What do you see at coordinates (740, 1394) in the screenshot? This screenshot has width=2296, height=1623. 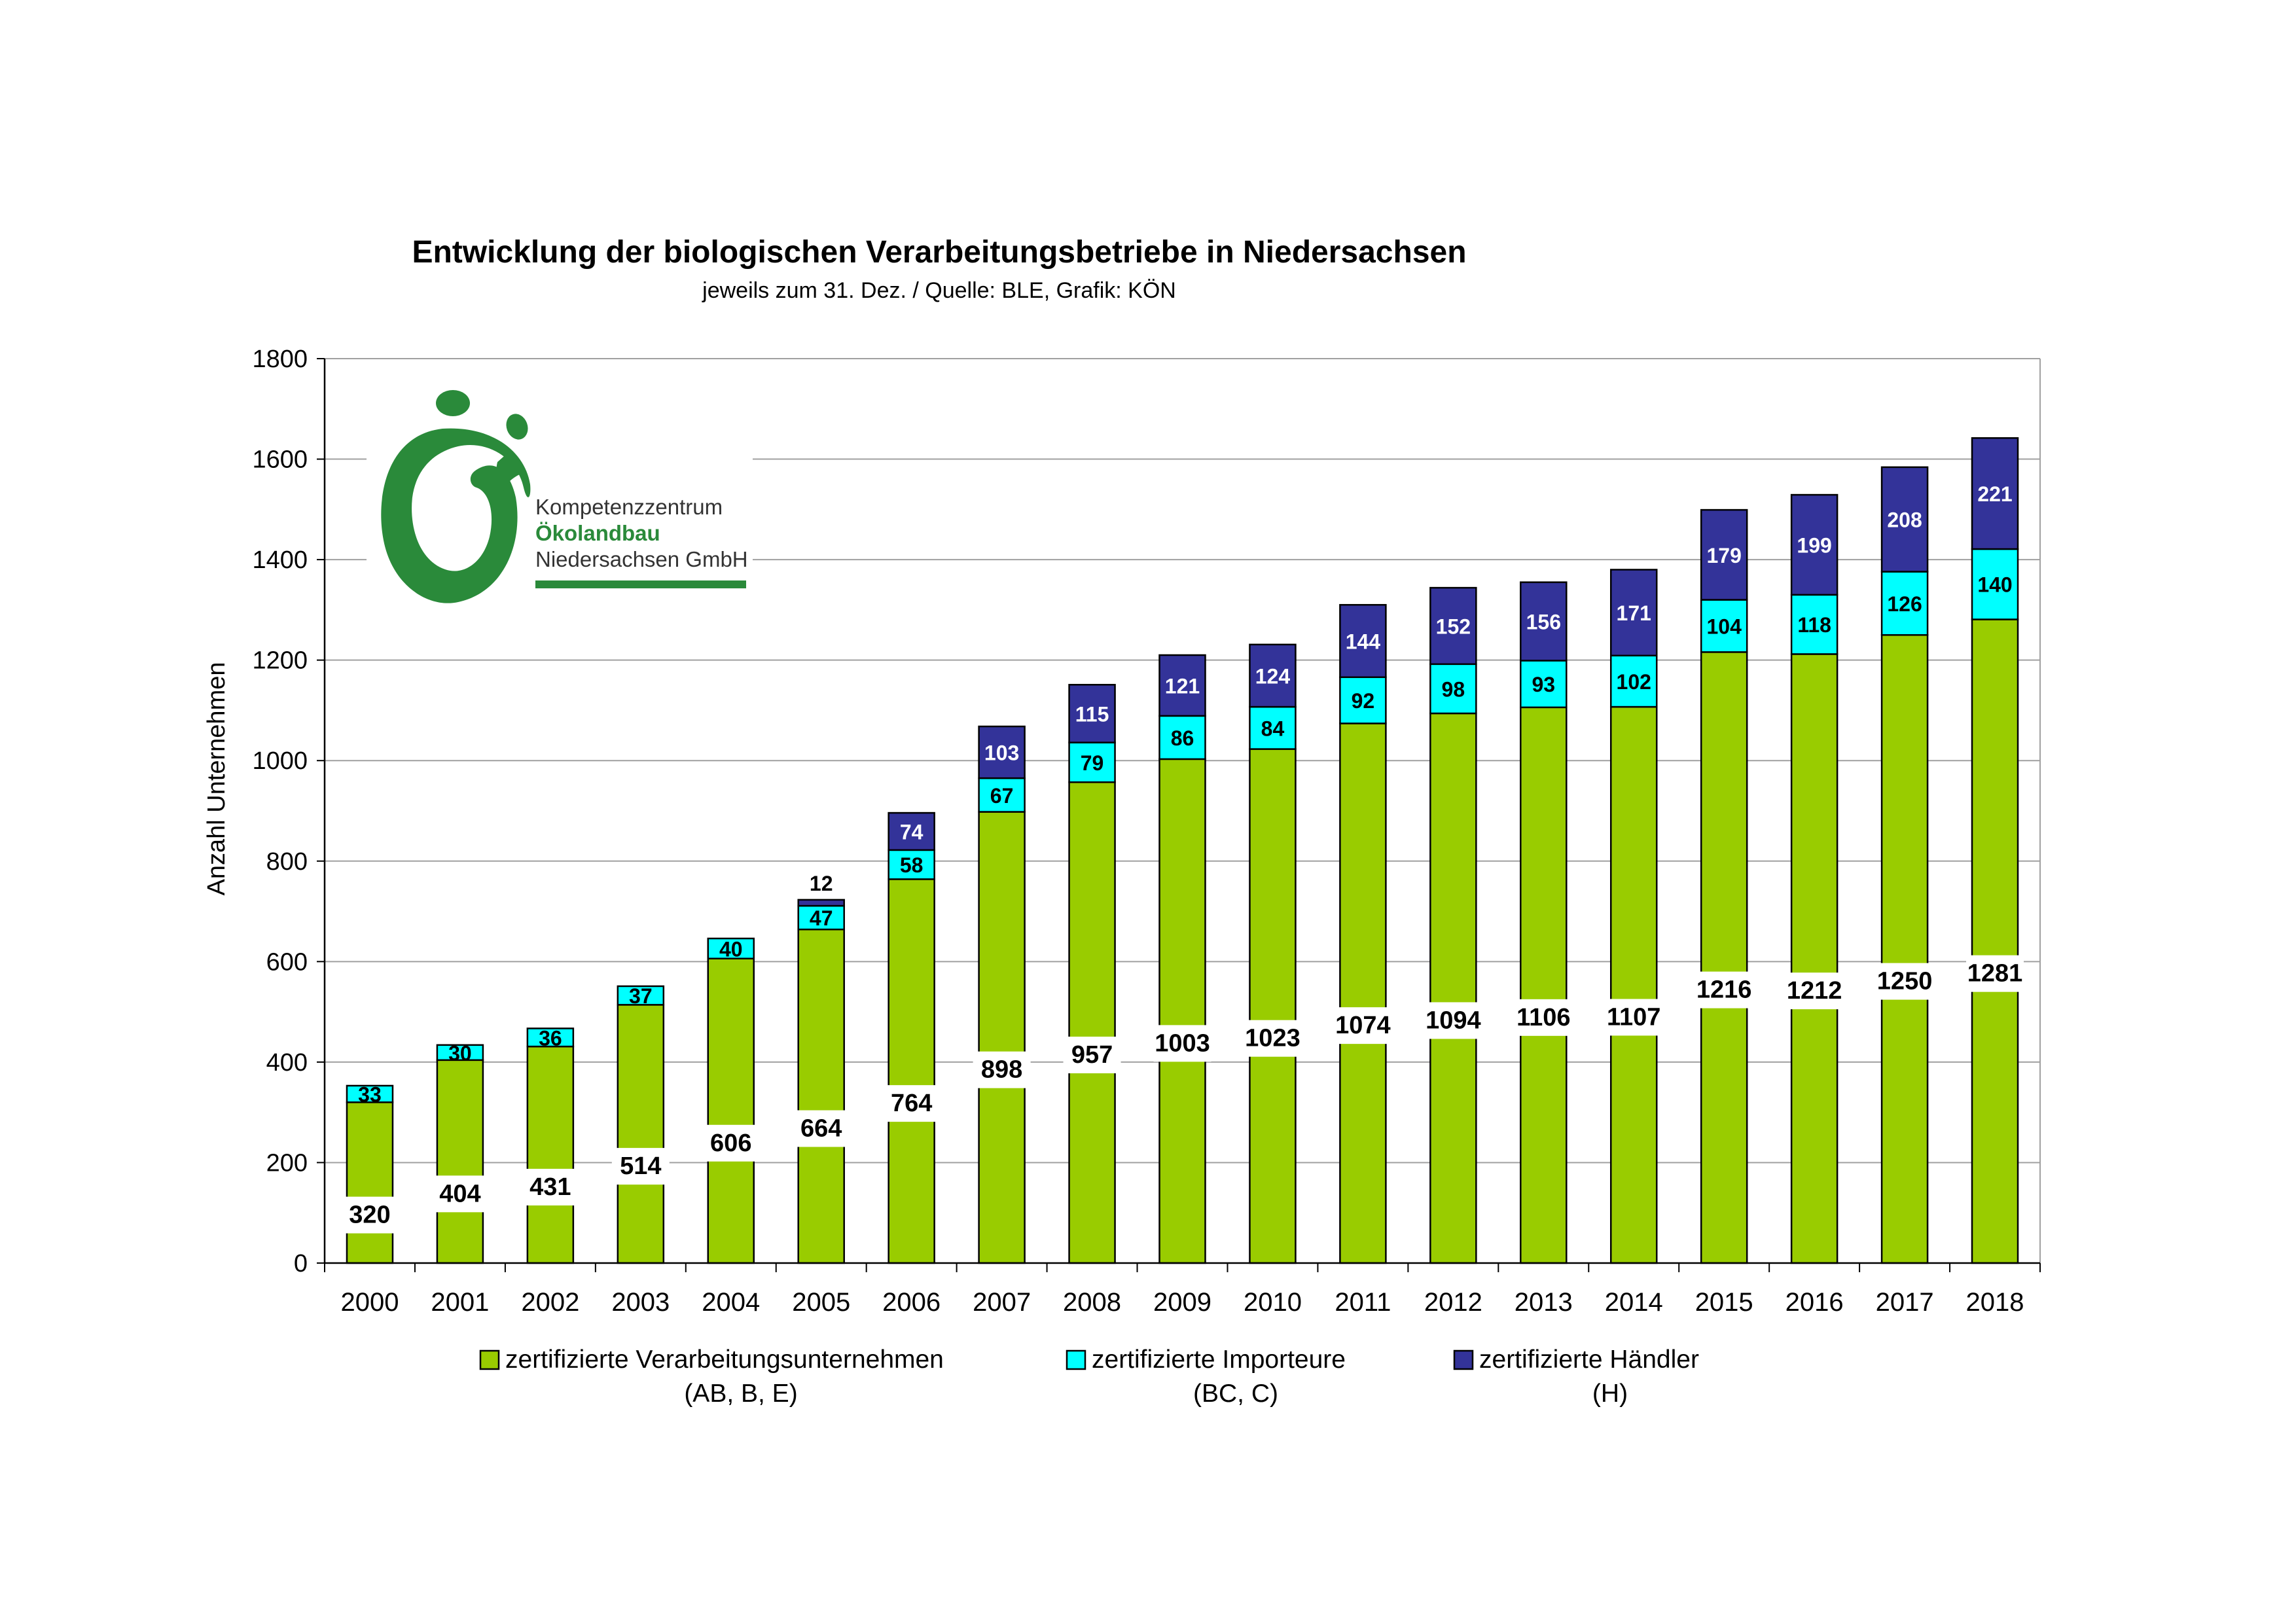 I see `legend-sublabel: (AB, B, E)` at bounding box center [740, 1394].